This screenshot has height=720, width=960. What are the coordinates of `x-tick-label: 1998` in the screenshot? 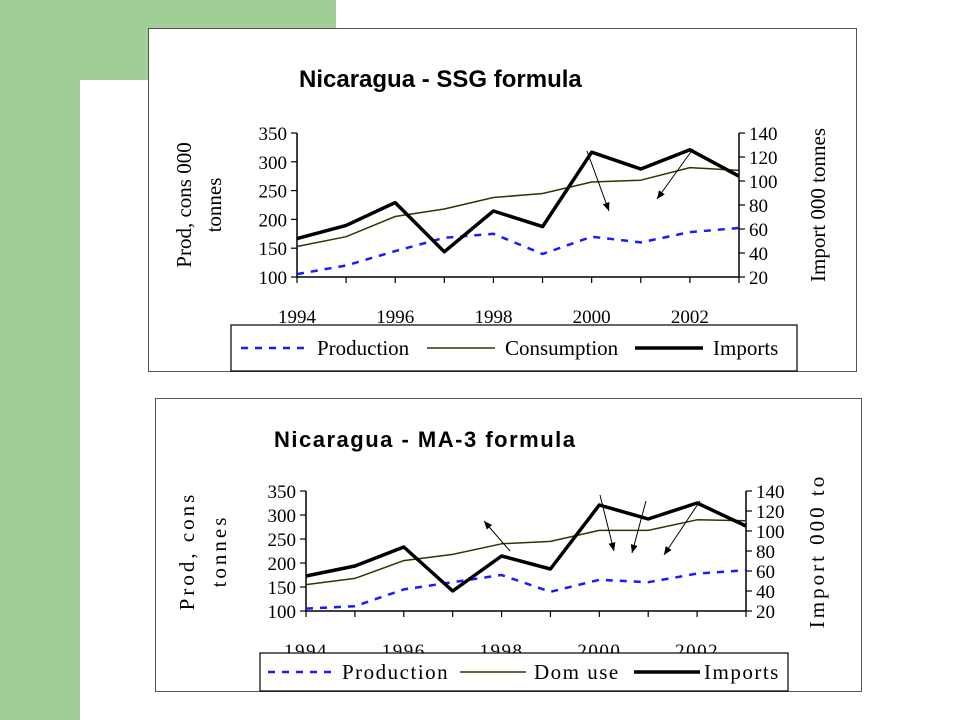 It's located at (493, 317).